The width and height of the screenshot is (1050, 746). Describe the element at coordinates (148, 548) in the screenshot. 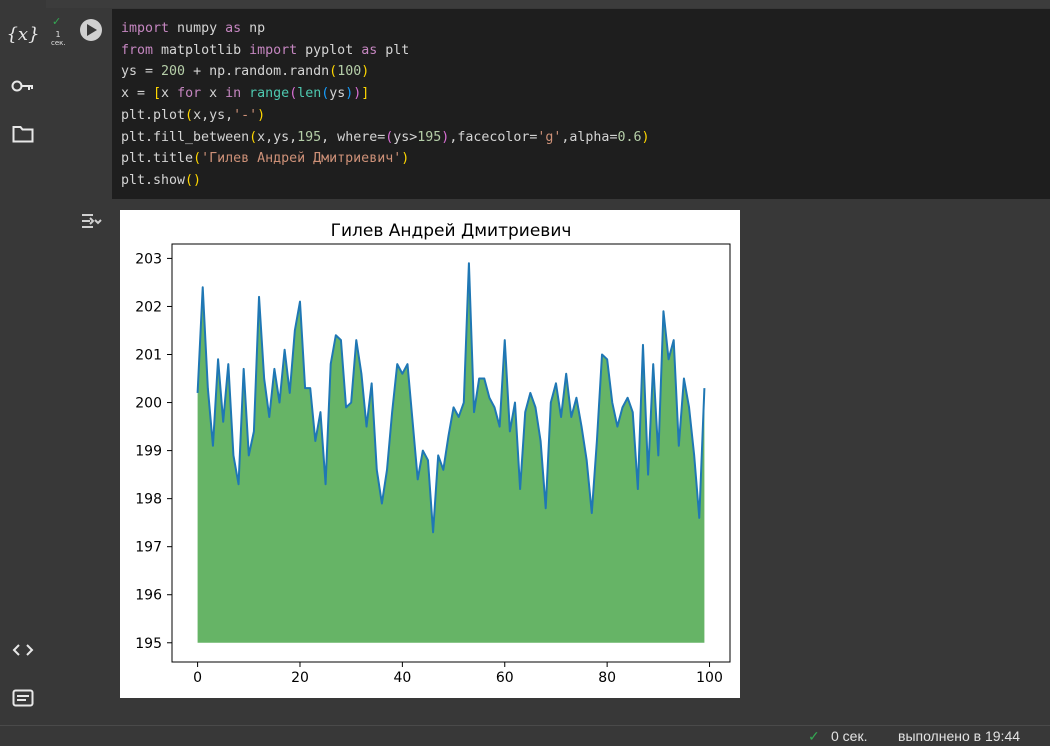

I see `y-tick-label: 197` at that location.